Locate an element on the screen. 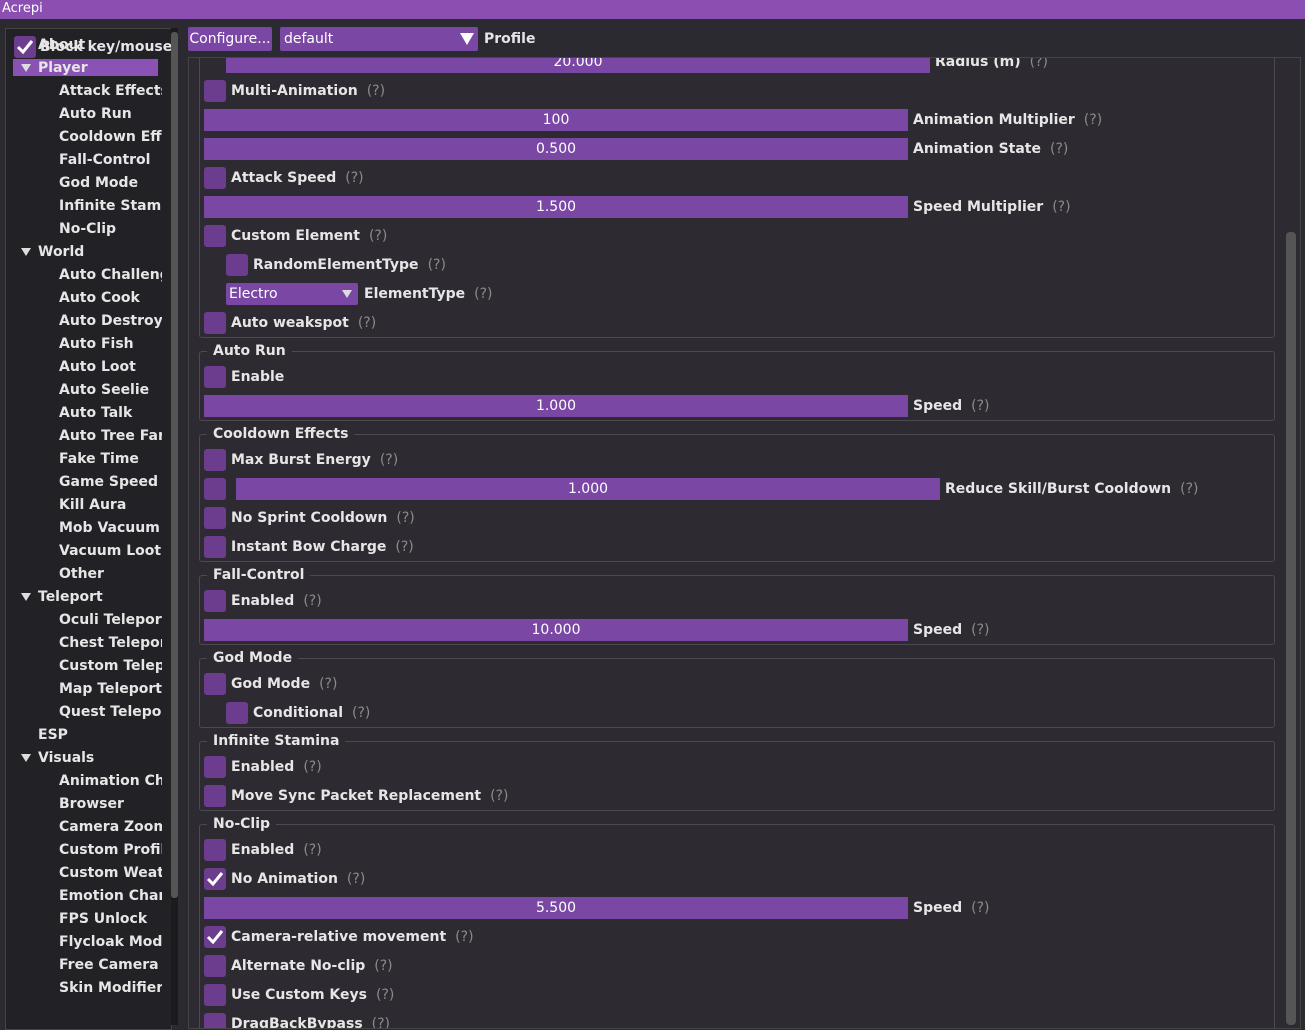 The width and height of the screenshot is (1305, 1030). slider: 5.500 is located at coordinates (556, 908).